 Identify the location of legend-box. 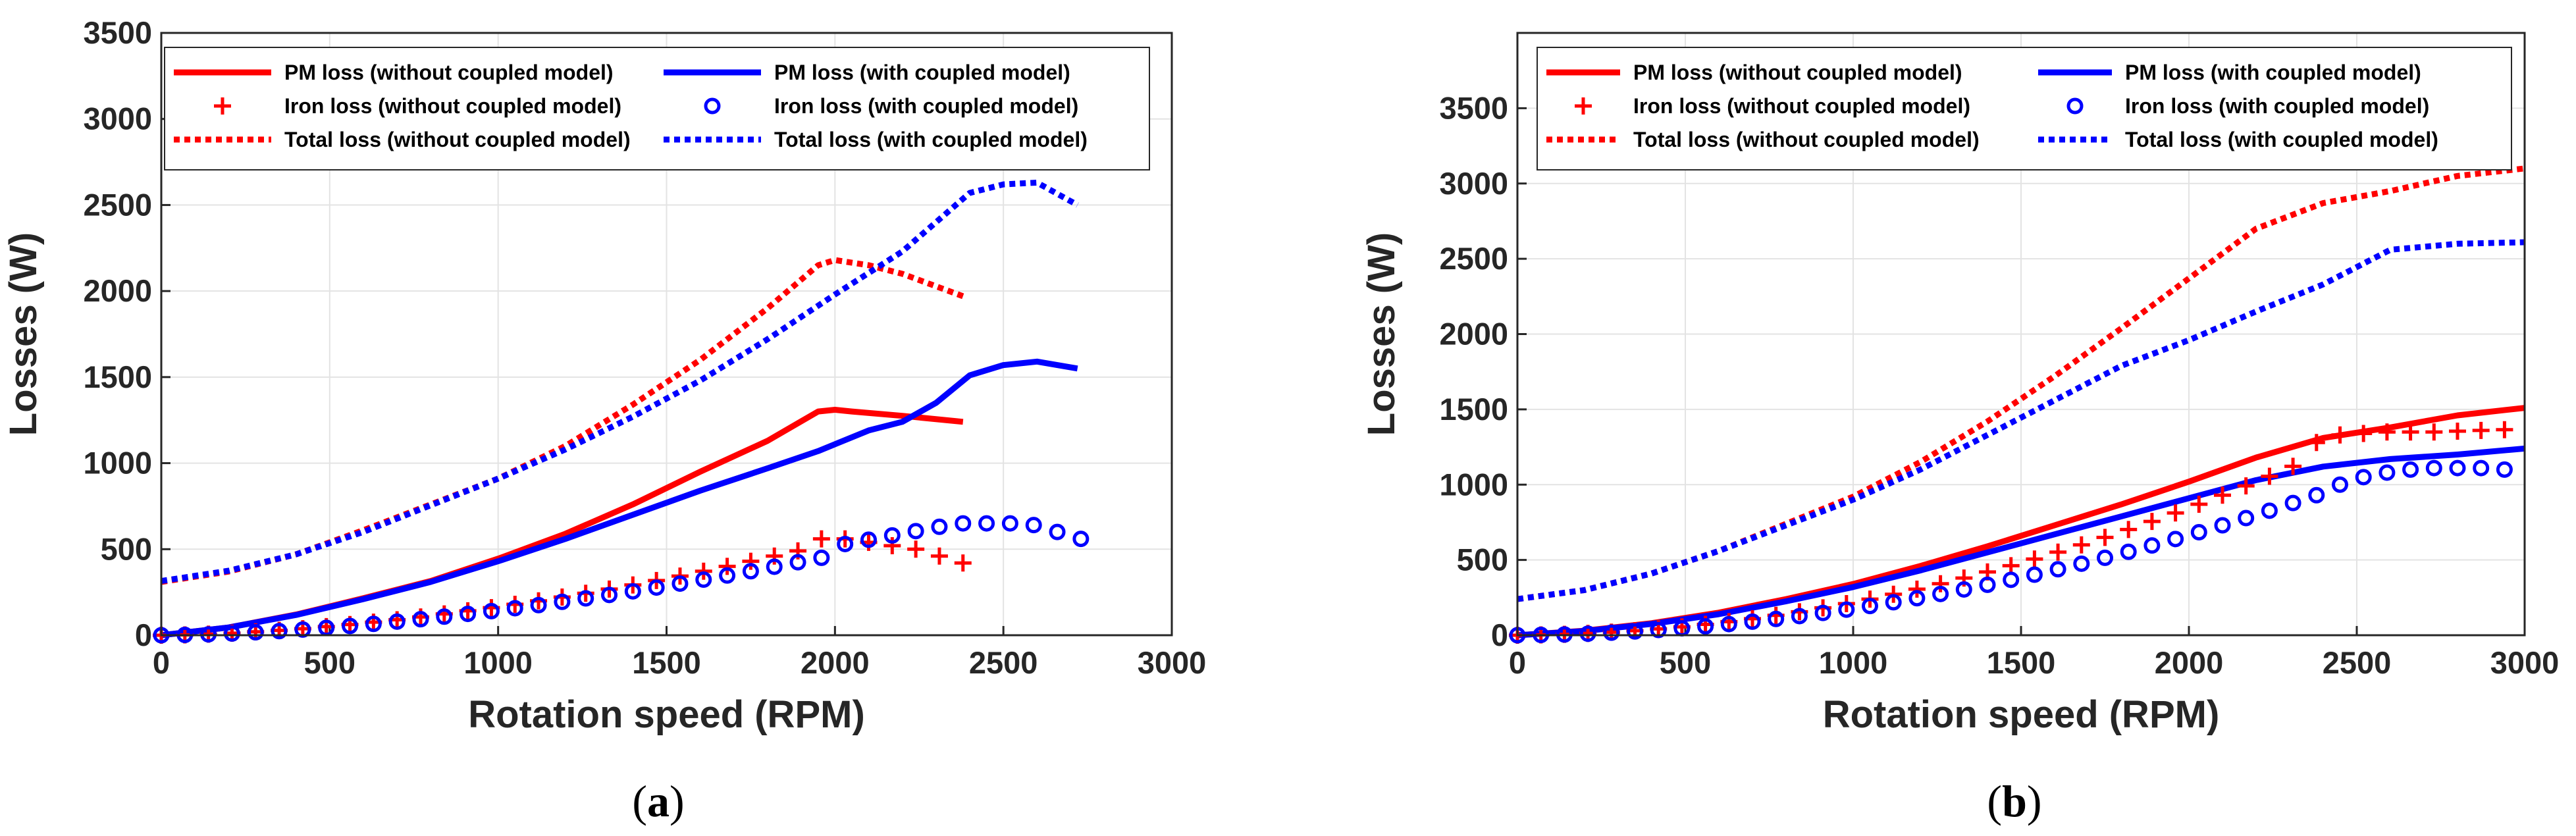
(657, 108).